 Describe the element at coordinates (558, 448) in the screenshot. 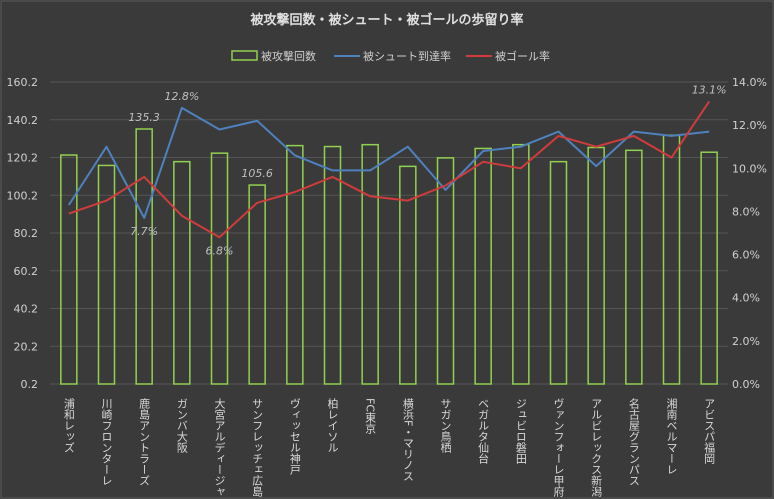

I see `category-label: ヴァンフォーレ甲府` at that location.